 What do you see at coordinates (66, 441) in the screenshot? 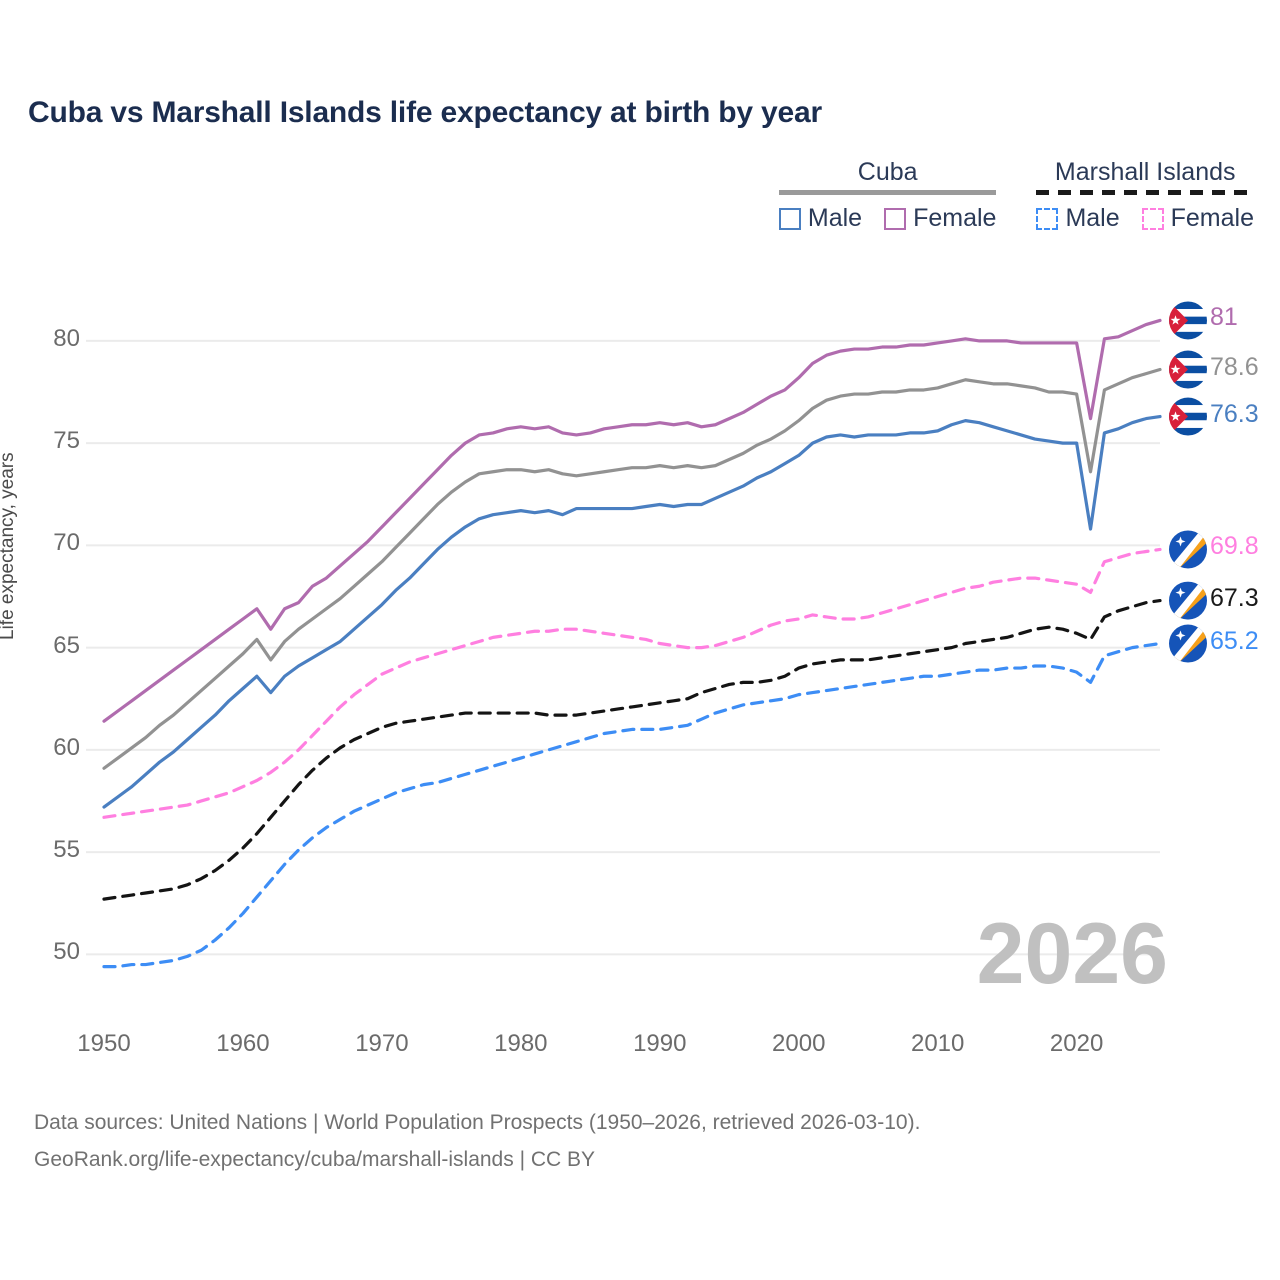
I see `y-axis-tick-label: 75` at bounding box center [66, 441].